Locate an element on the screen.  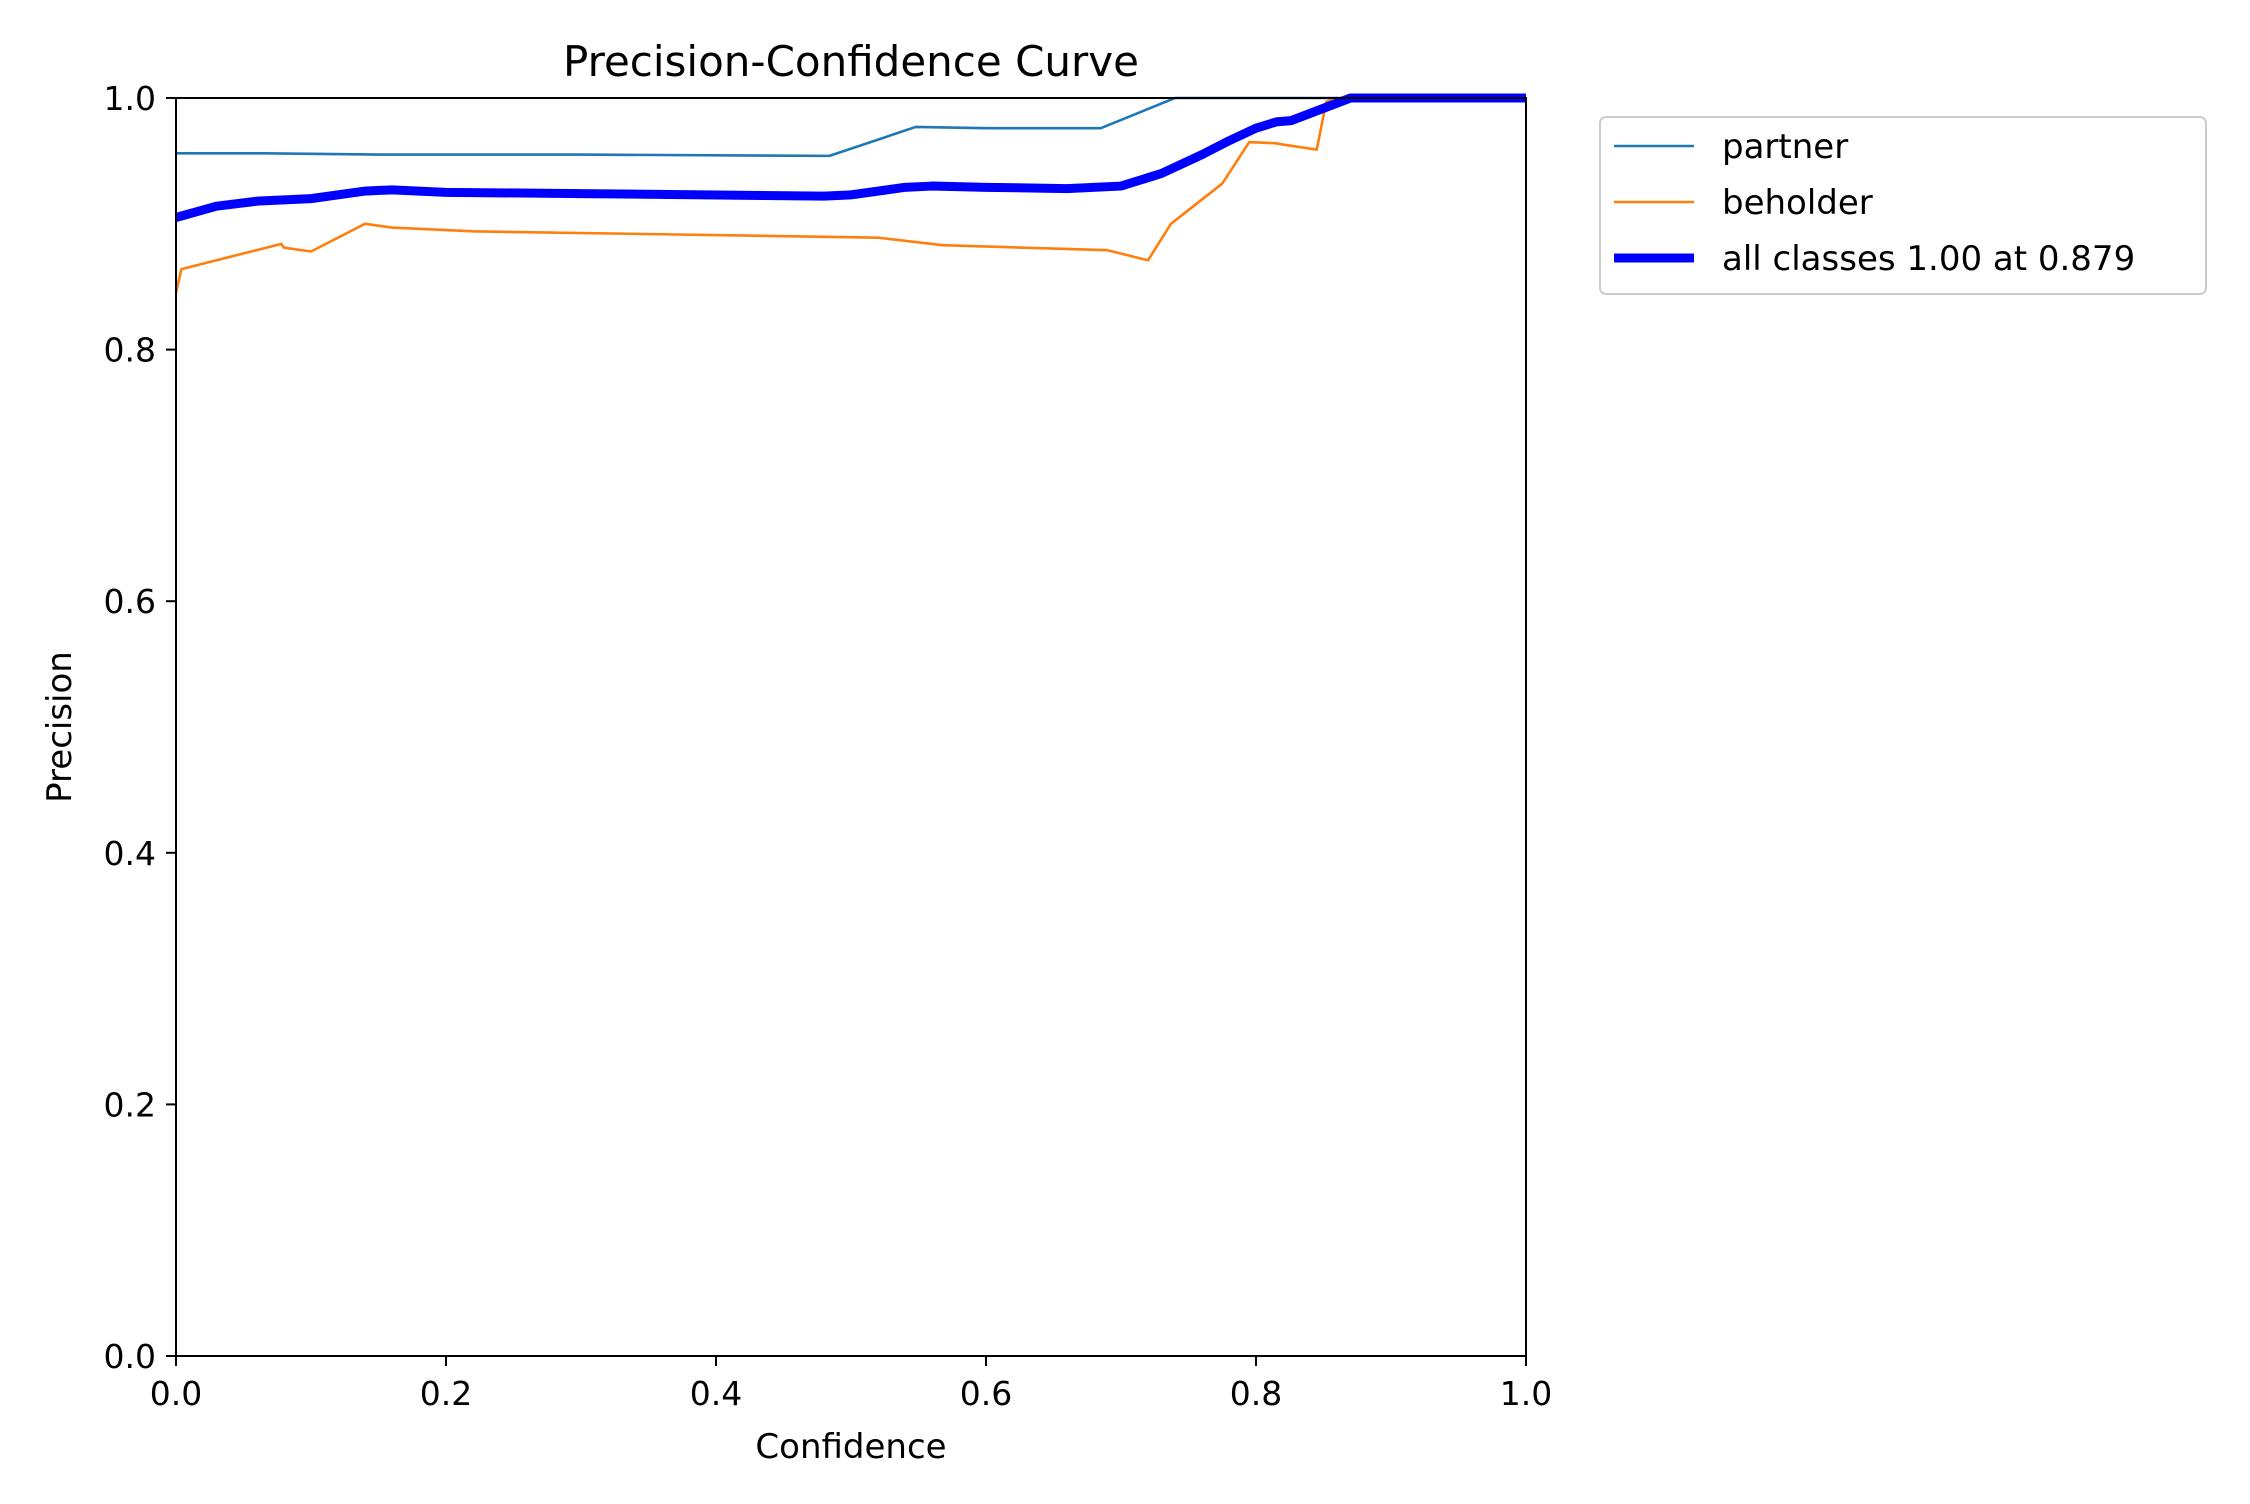
y-tick-label: 0.4 is located at coordinates (130, 853).